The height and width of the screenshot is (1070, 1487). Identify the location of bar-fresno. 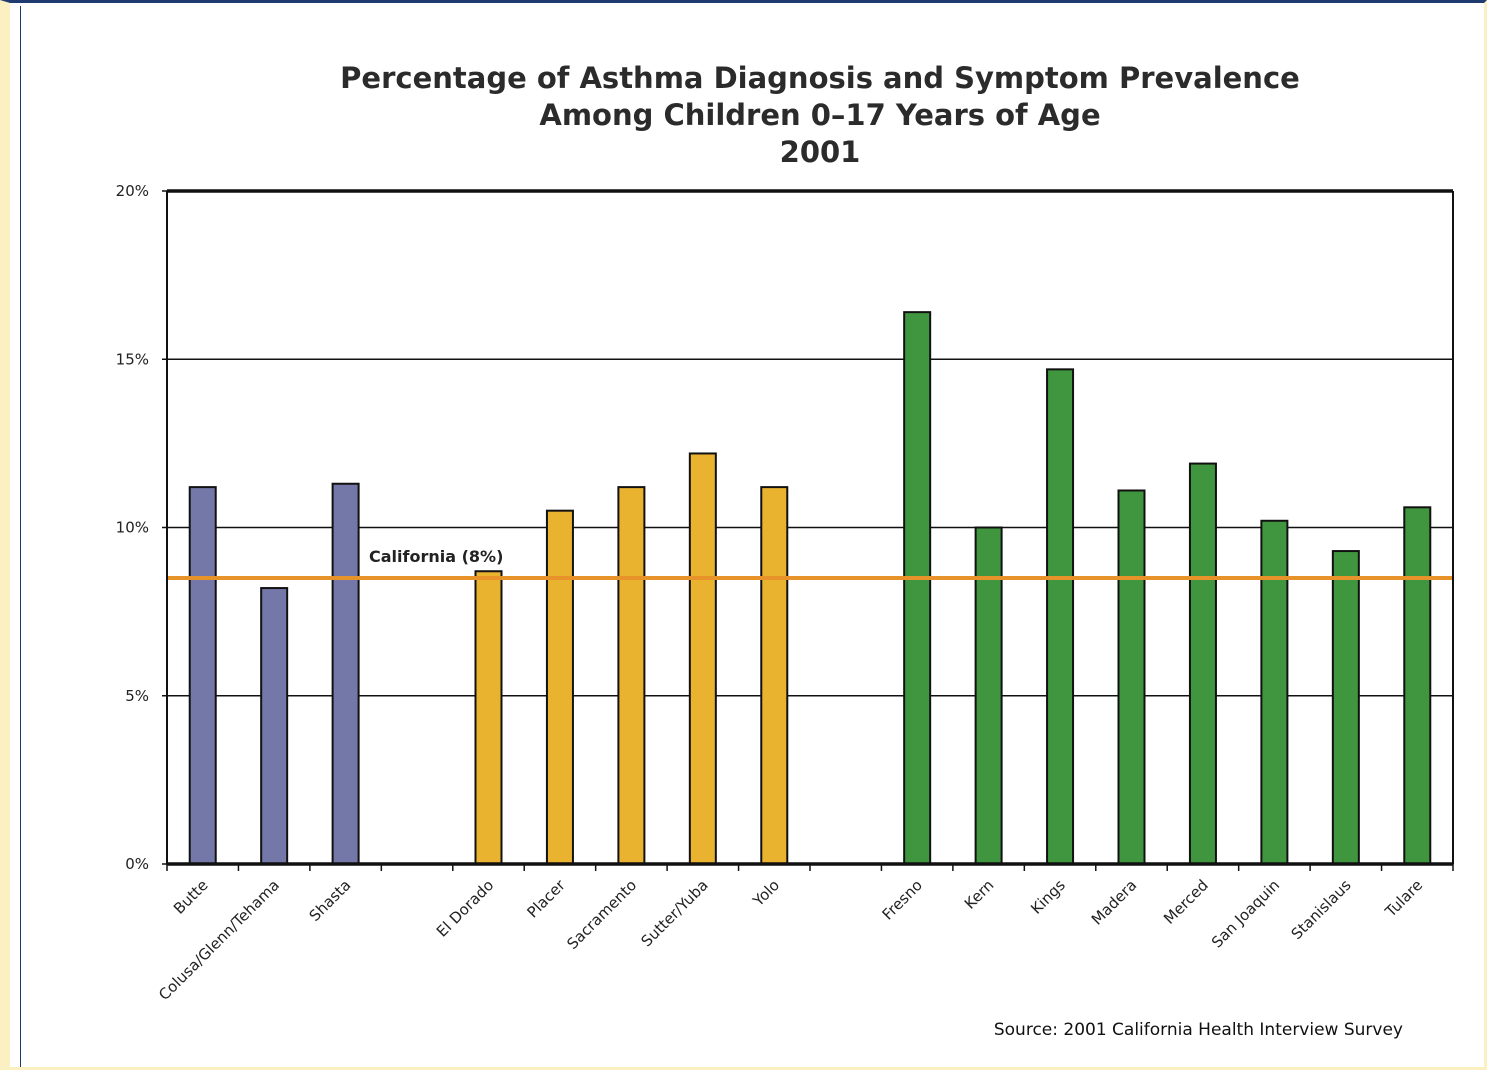
(917, 588).